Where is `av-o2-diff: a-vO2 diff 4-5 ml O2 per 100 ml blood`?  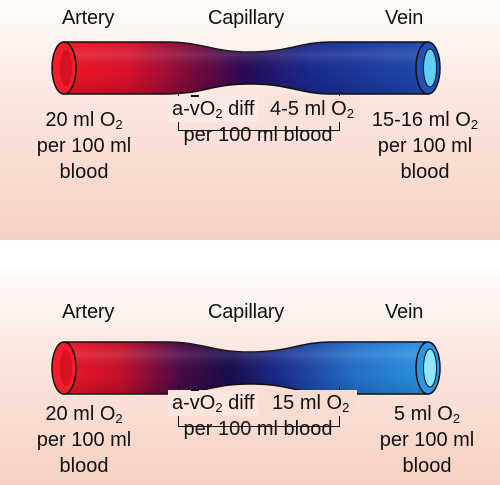 av-o2-diff: a-vO2 diff 4-5 ml O2 per 100 ml blood is located at coordinates (264, 121).